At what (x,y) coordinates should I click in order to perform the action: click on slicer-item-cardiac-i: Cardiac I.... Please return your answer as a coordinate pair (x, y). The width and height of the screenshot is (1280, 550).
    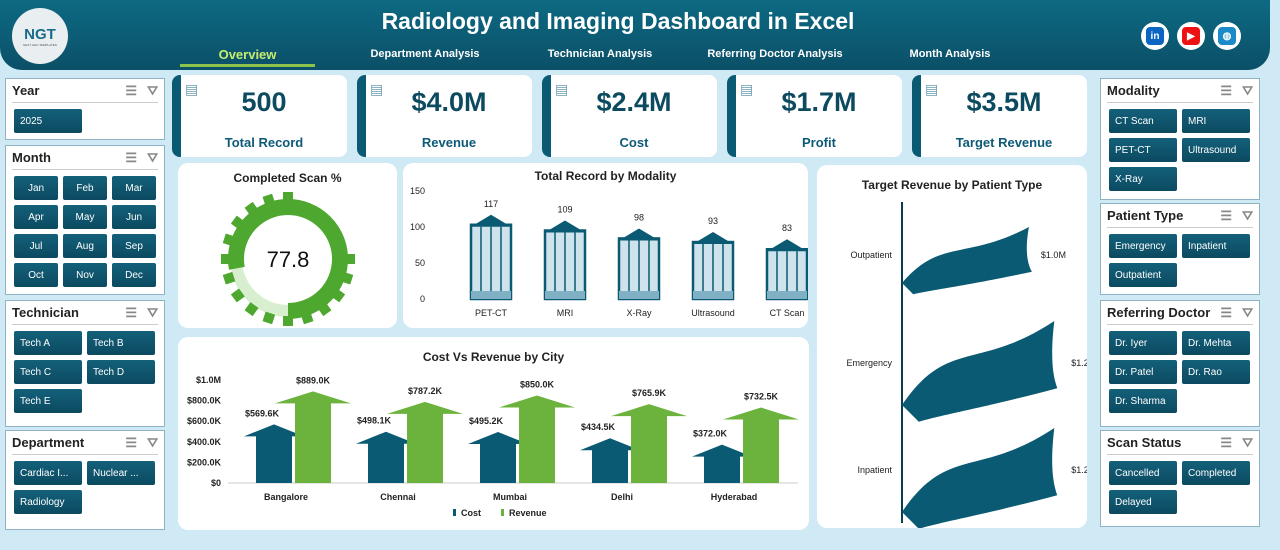
    Looking at the image, I should click on (48, 473).